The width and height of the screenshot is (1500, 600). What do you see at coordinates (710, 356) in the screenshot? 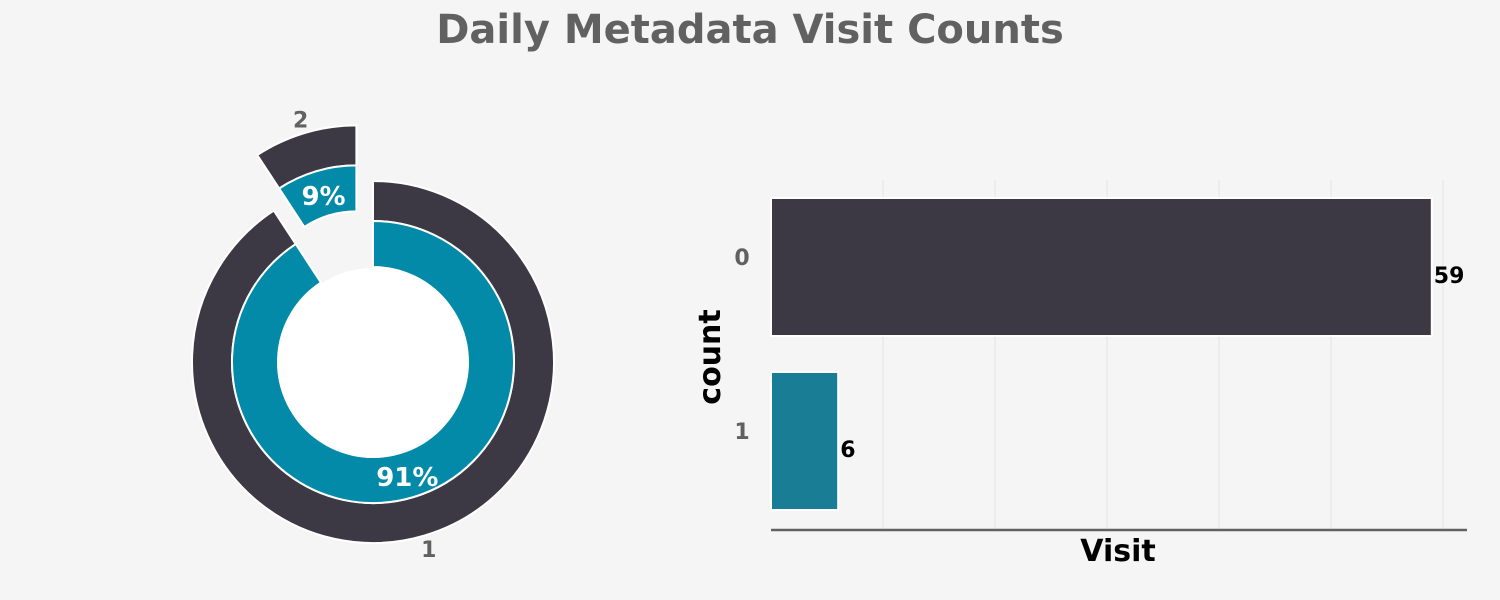
I see `y-axis-title: count` at bounding box center [710, 356].